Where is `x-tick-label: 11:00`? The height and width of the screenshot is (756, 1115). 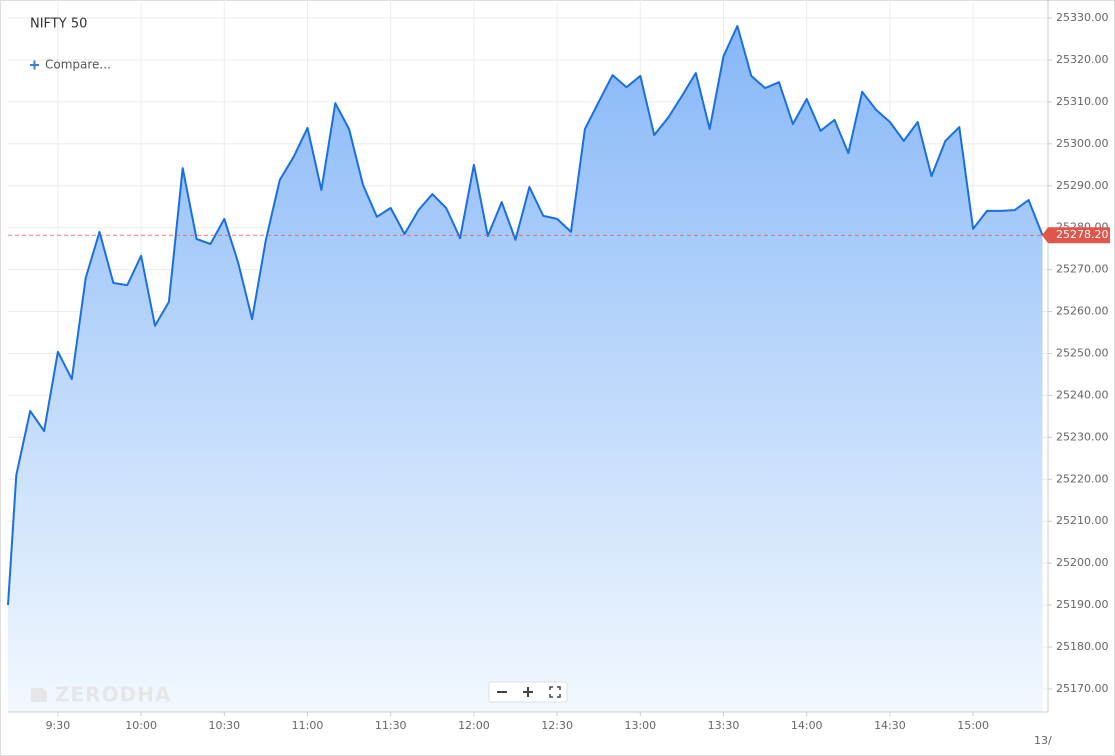
x-tick-label: 11:00 is located at coordinates (308, 725).